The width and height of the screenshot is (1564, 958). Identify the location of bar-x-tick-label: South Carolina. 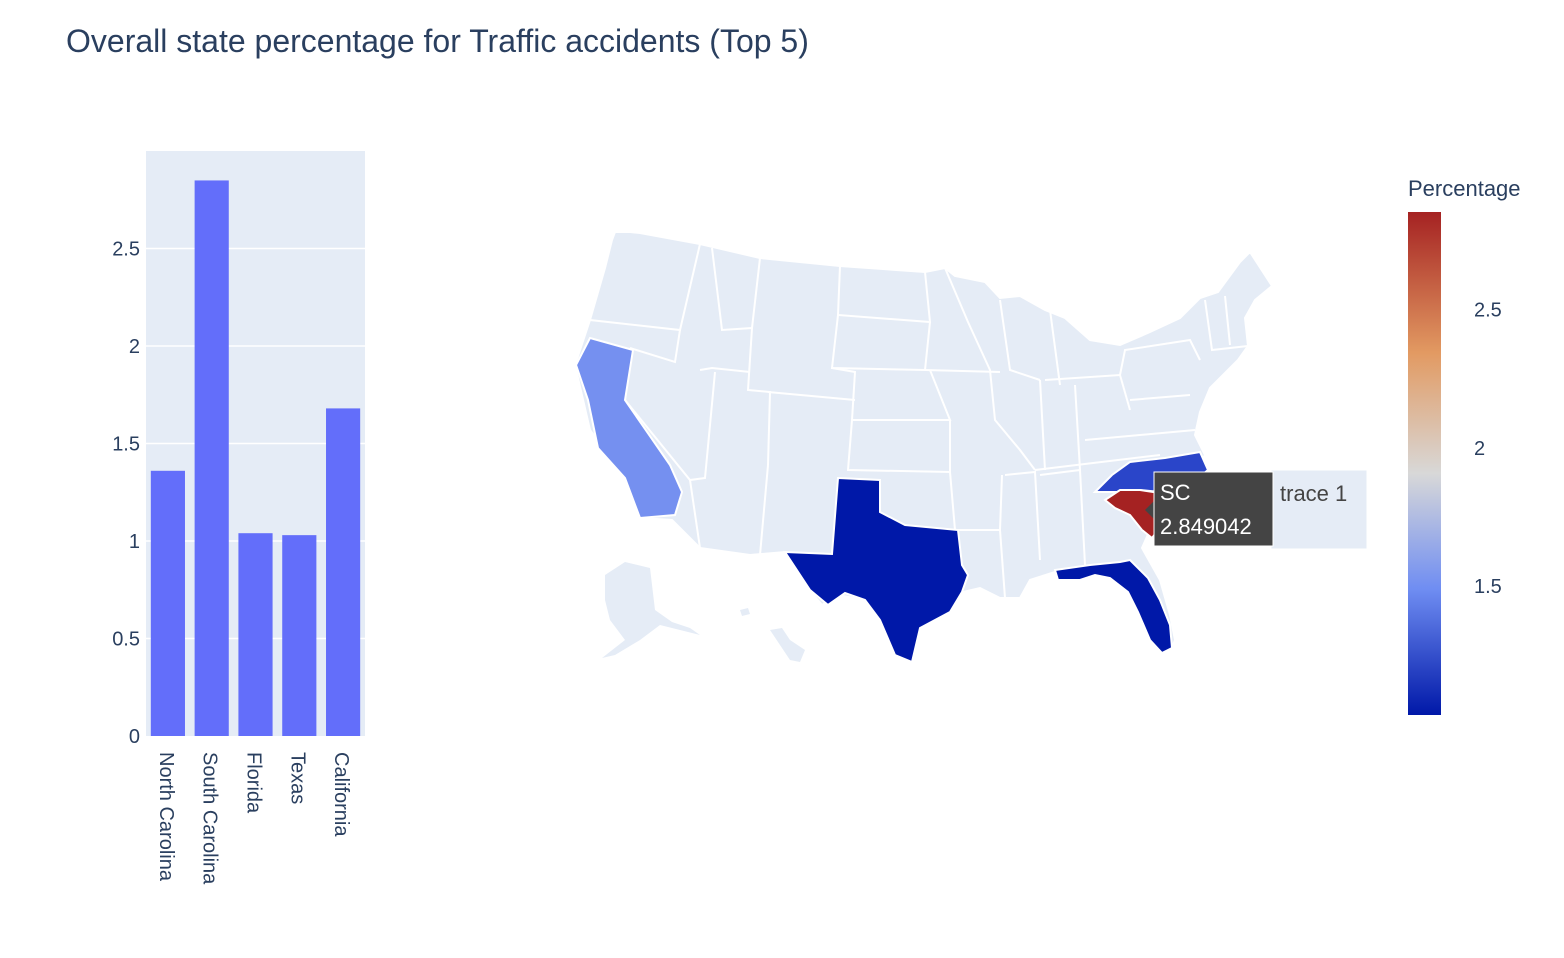
(210, 818).